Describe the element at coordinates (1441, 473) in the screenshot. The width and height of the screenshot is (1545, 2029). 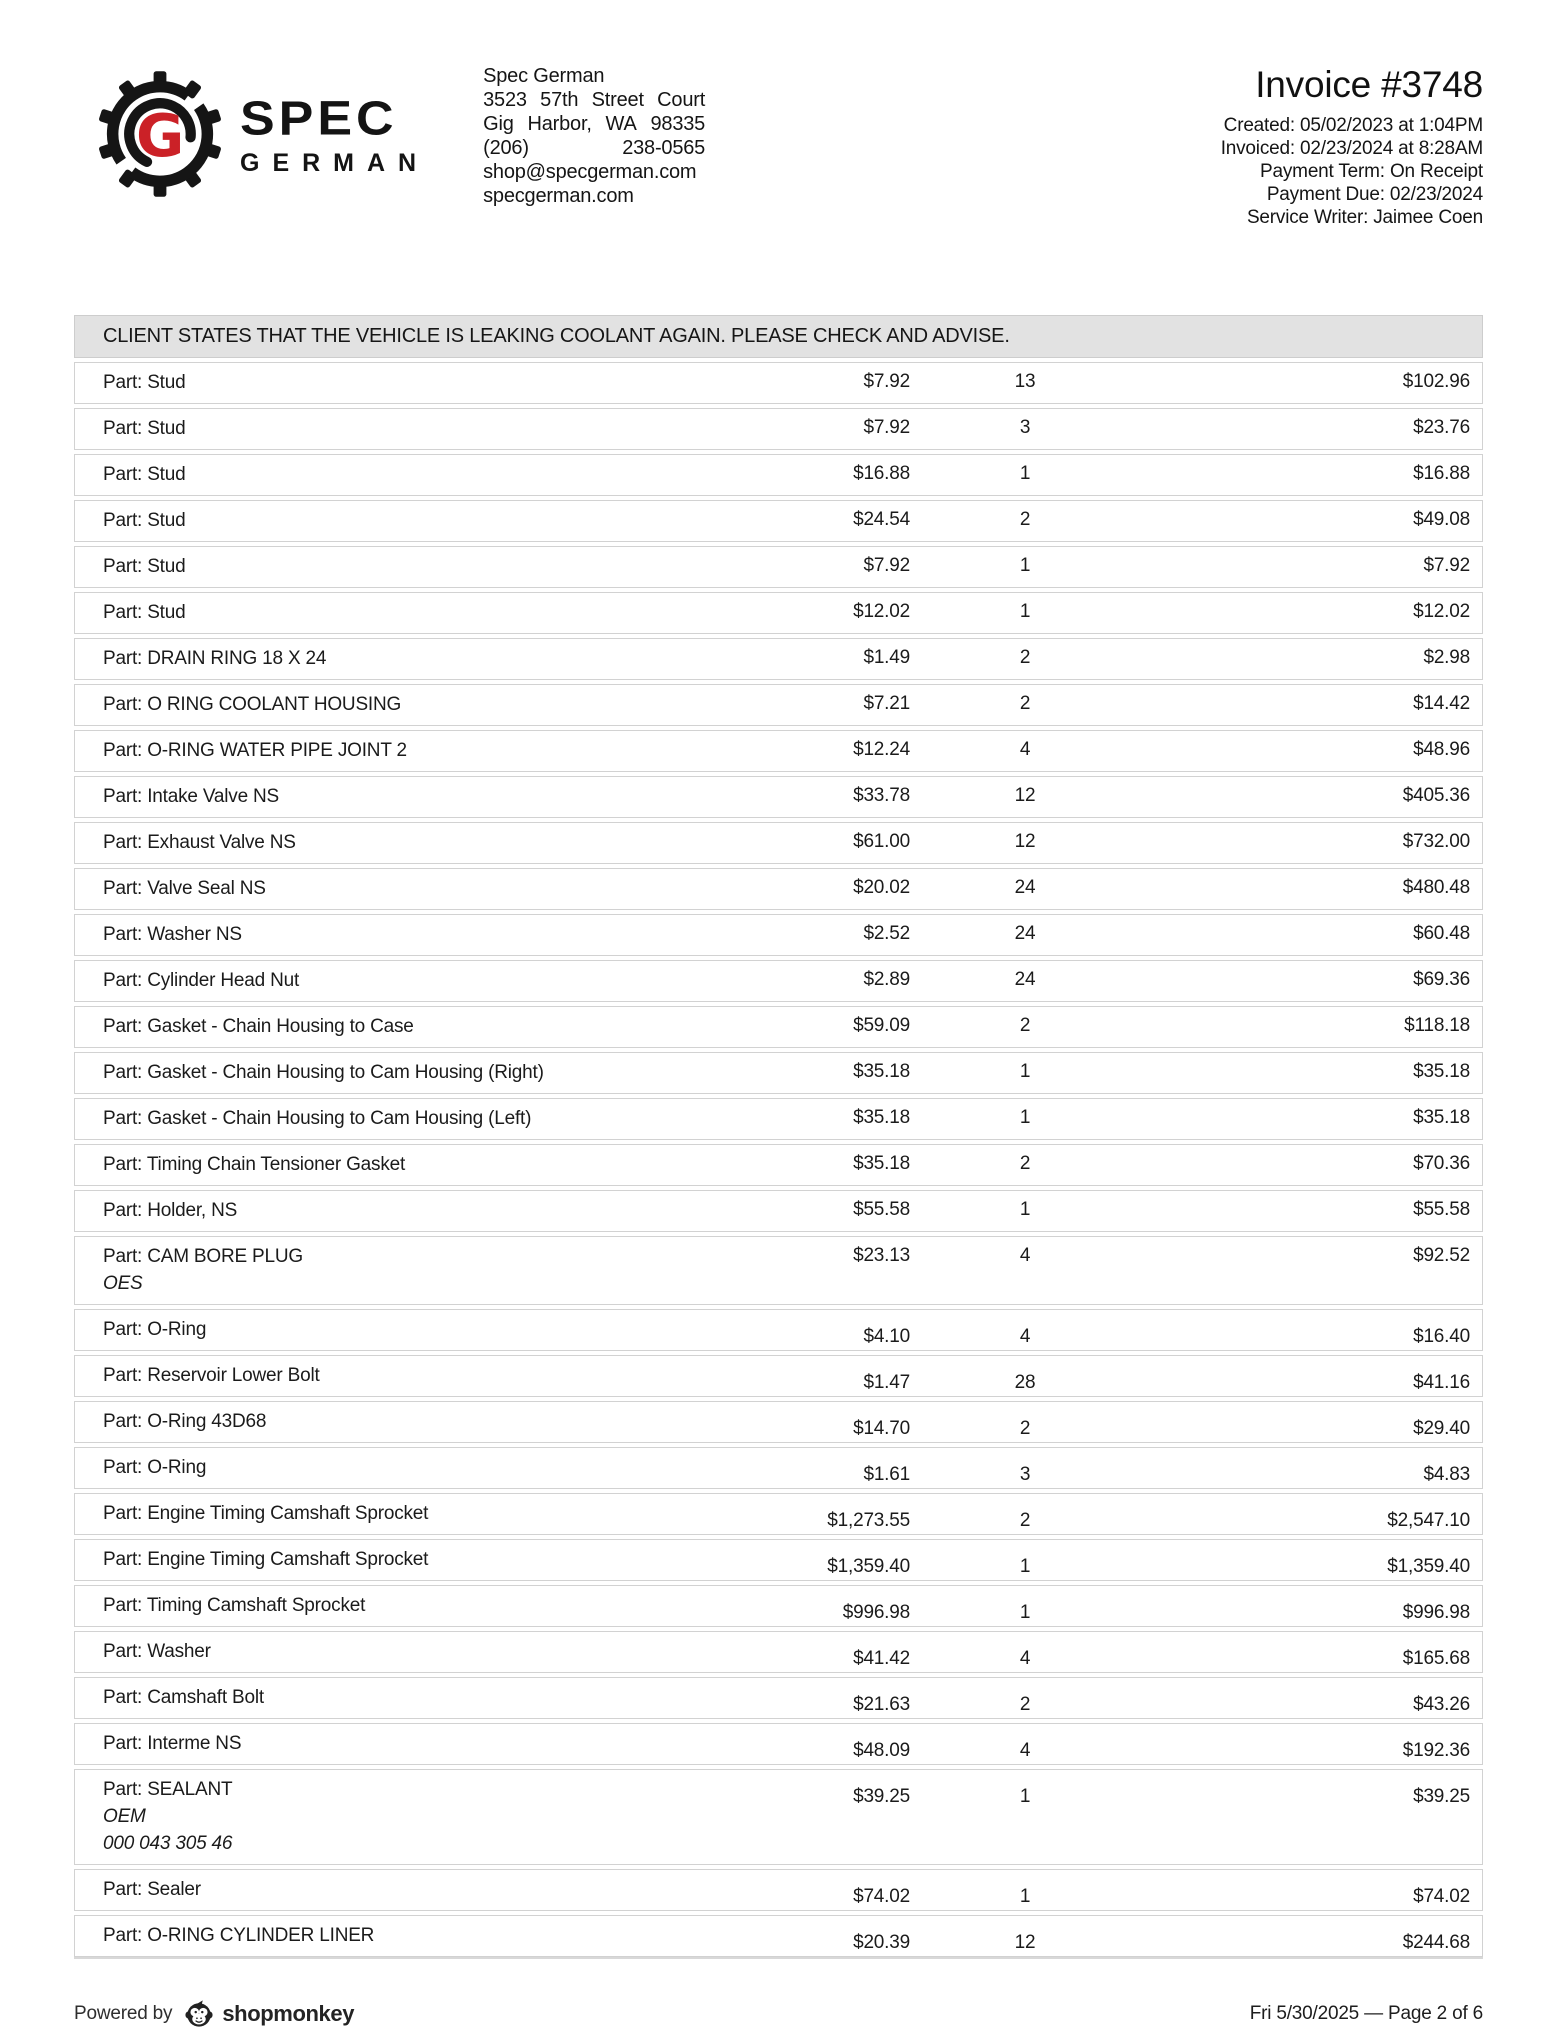
I see `line-total: $16.88` at that location.